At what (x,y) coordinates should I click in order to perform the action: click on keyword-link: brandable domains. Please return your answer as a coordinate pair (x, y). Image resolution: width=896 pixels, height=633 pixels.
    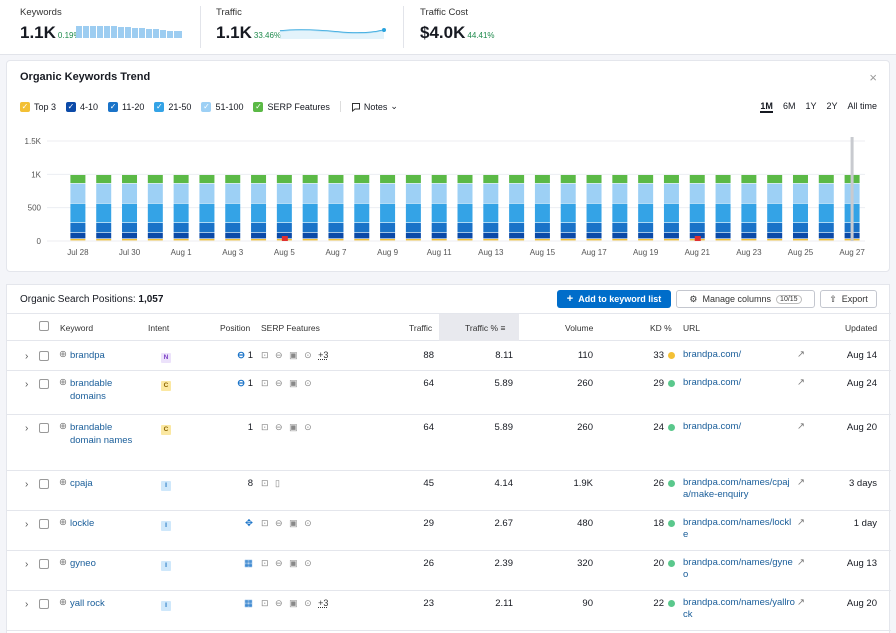
    Looking at the image, I should click on (91, 390).